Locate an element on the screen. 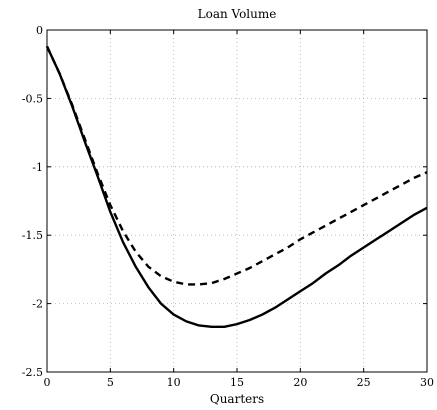 The image size is (437, 410). x-tick-label: 5 is located at coordinates (110, 382).